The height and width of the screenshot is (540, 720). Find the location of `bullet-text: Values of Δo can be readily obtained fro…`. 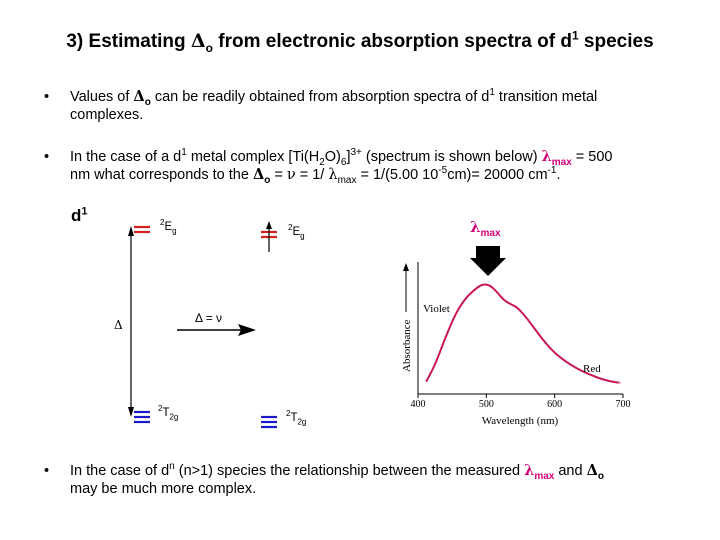

bullet-text: Values of Δo can be readily obtained fro… is located at coordinates (334, 105).